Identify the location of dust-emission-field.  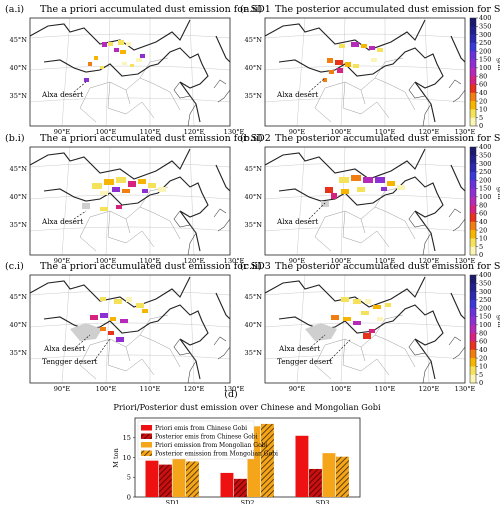
(109, 319).